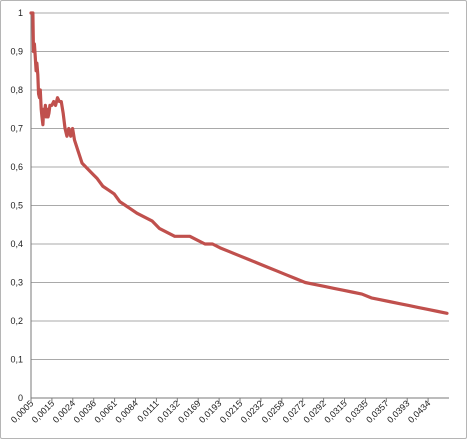 This screenshot has width=467, height=439. I want to click on x-tick-label: 0,0434, so click(419, 411).